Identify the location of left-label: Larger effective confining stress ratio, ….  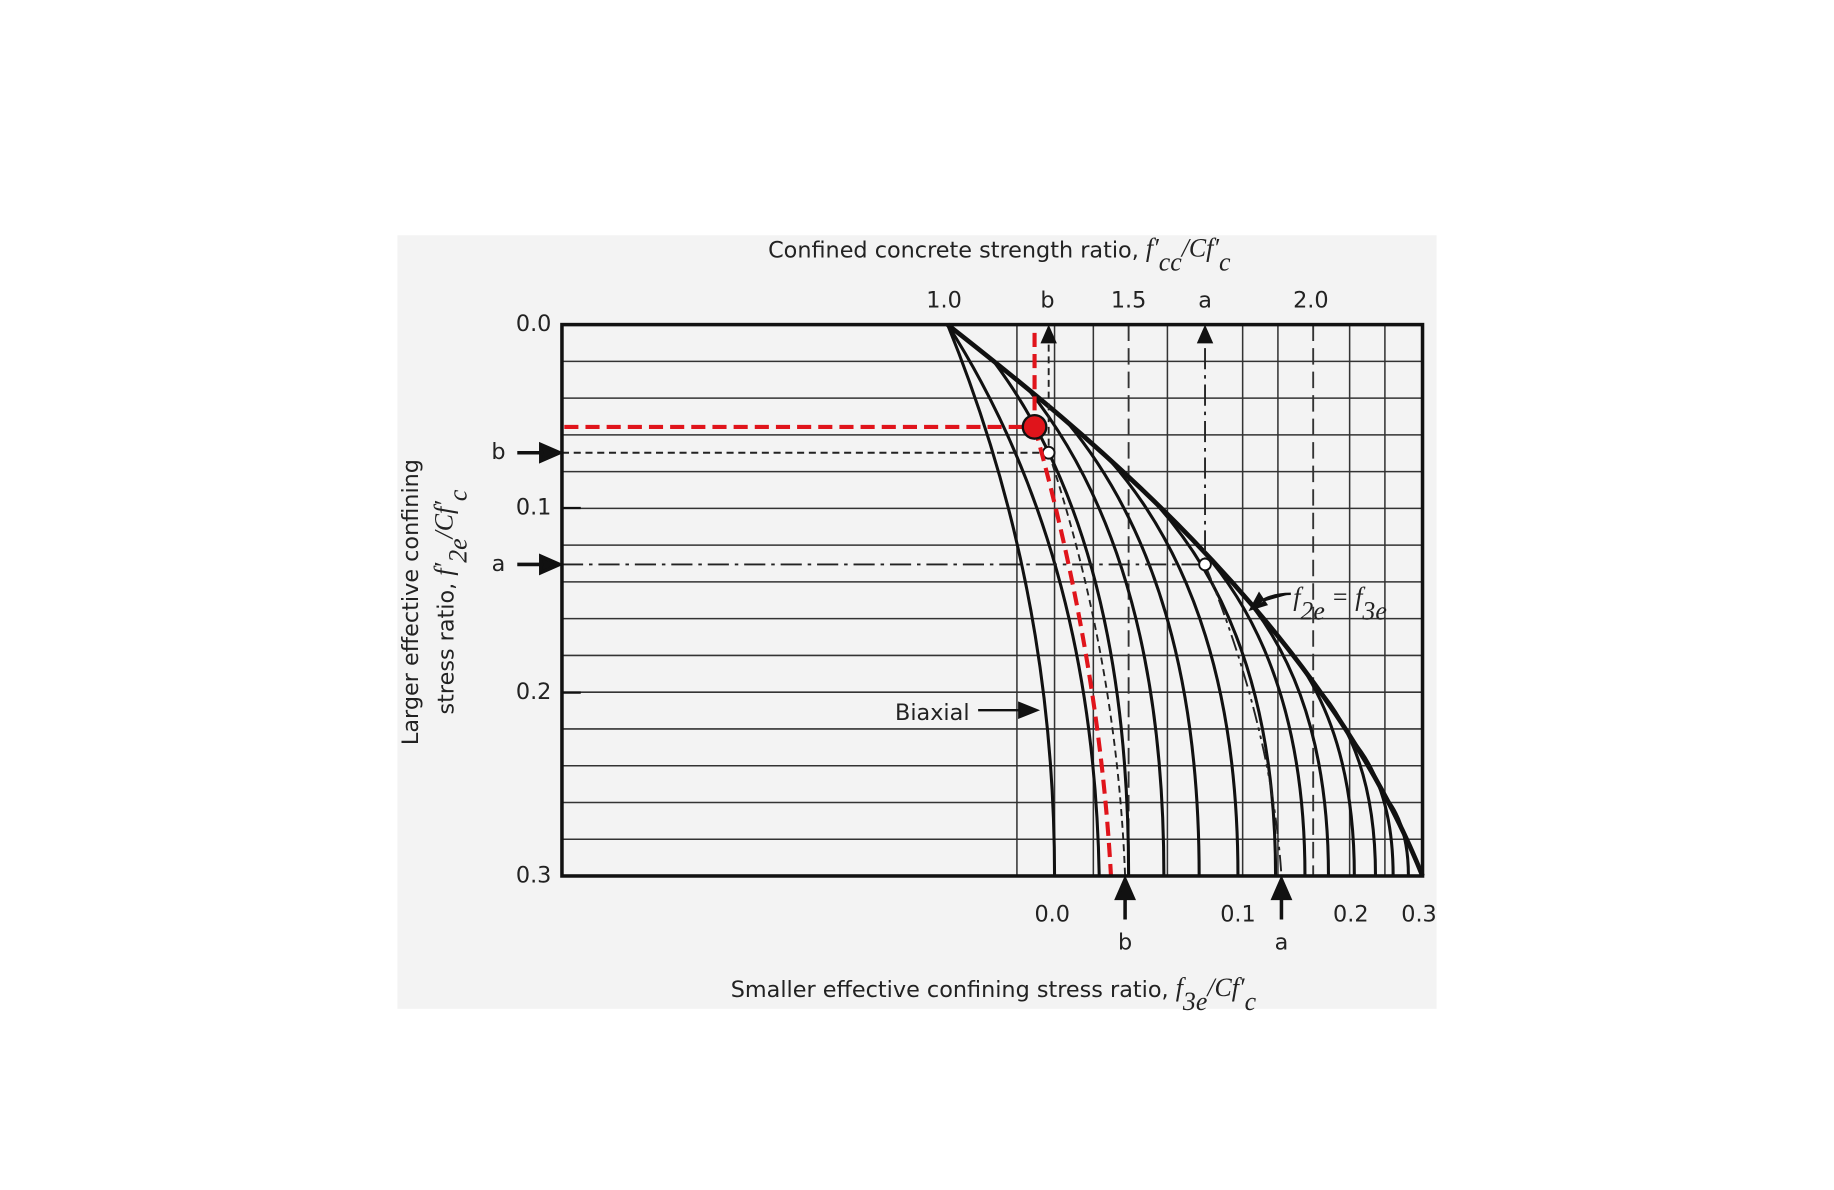
(435, 602).